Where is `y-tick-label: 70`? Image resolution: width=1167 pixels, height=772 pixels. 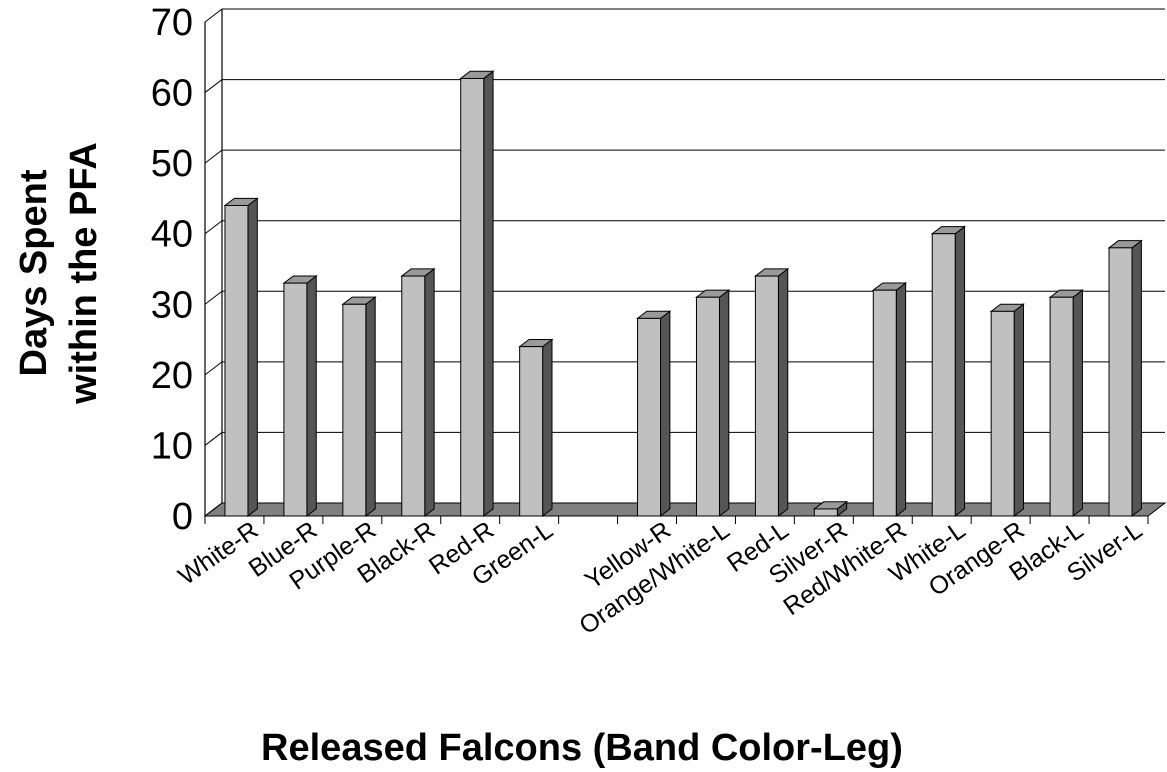 y-tick-label: 70 is located at coordinates (172, 23).